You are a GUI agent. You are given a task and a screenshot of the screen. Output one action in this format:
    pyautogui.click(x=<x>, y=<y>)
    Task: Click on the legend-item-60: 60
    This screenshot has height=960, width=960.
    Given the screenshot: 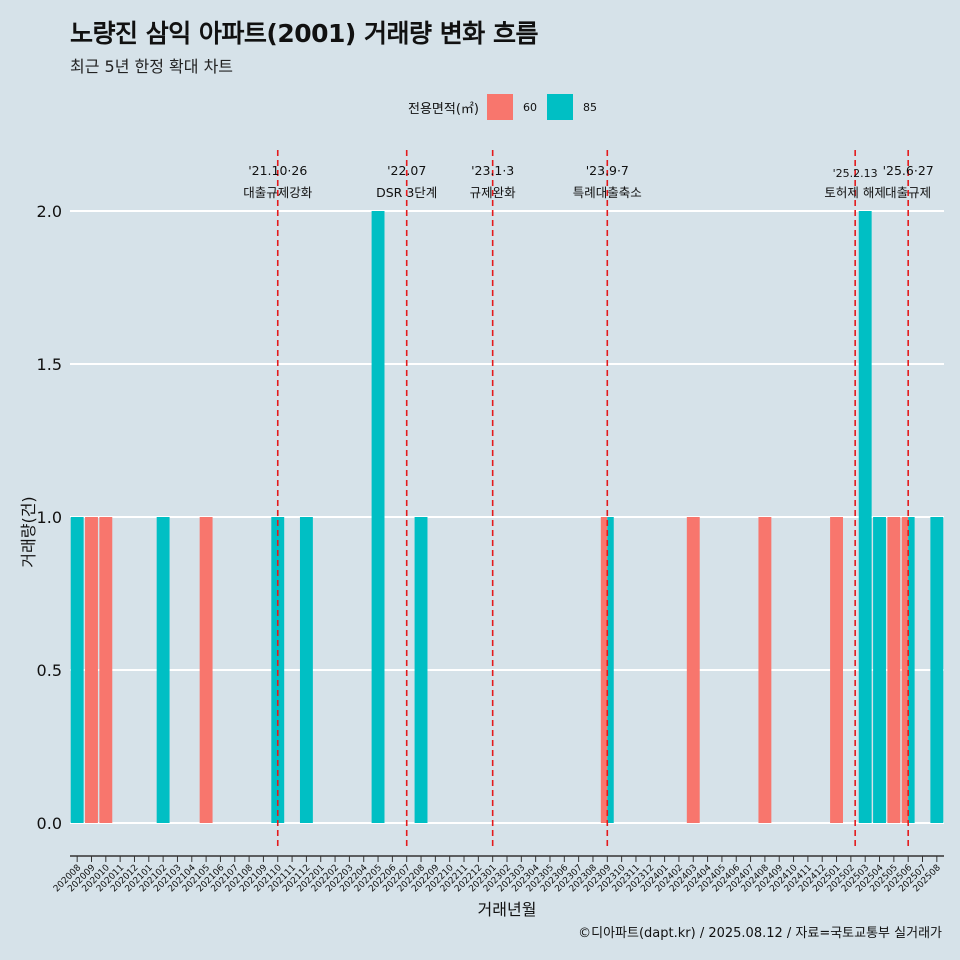 What is the action you would take?
    pyautogui.click(x=511, y=107)
    